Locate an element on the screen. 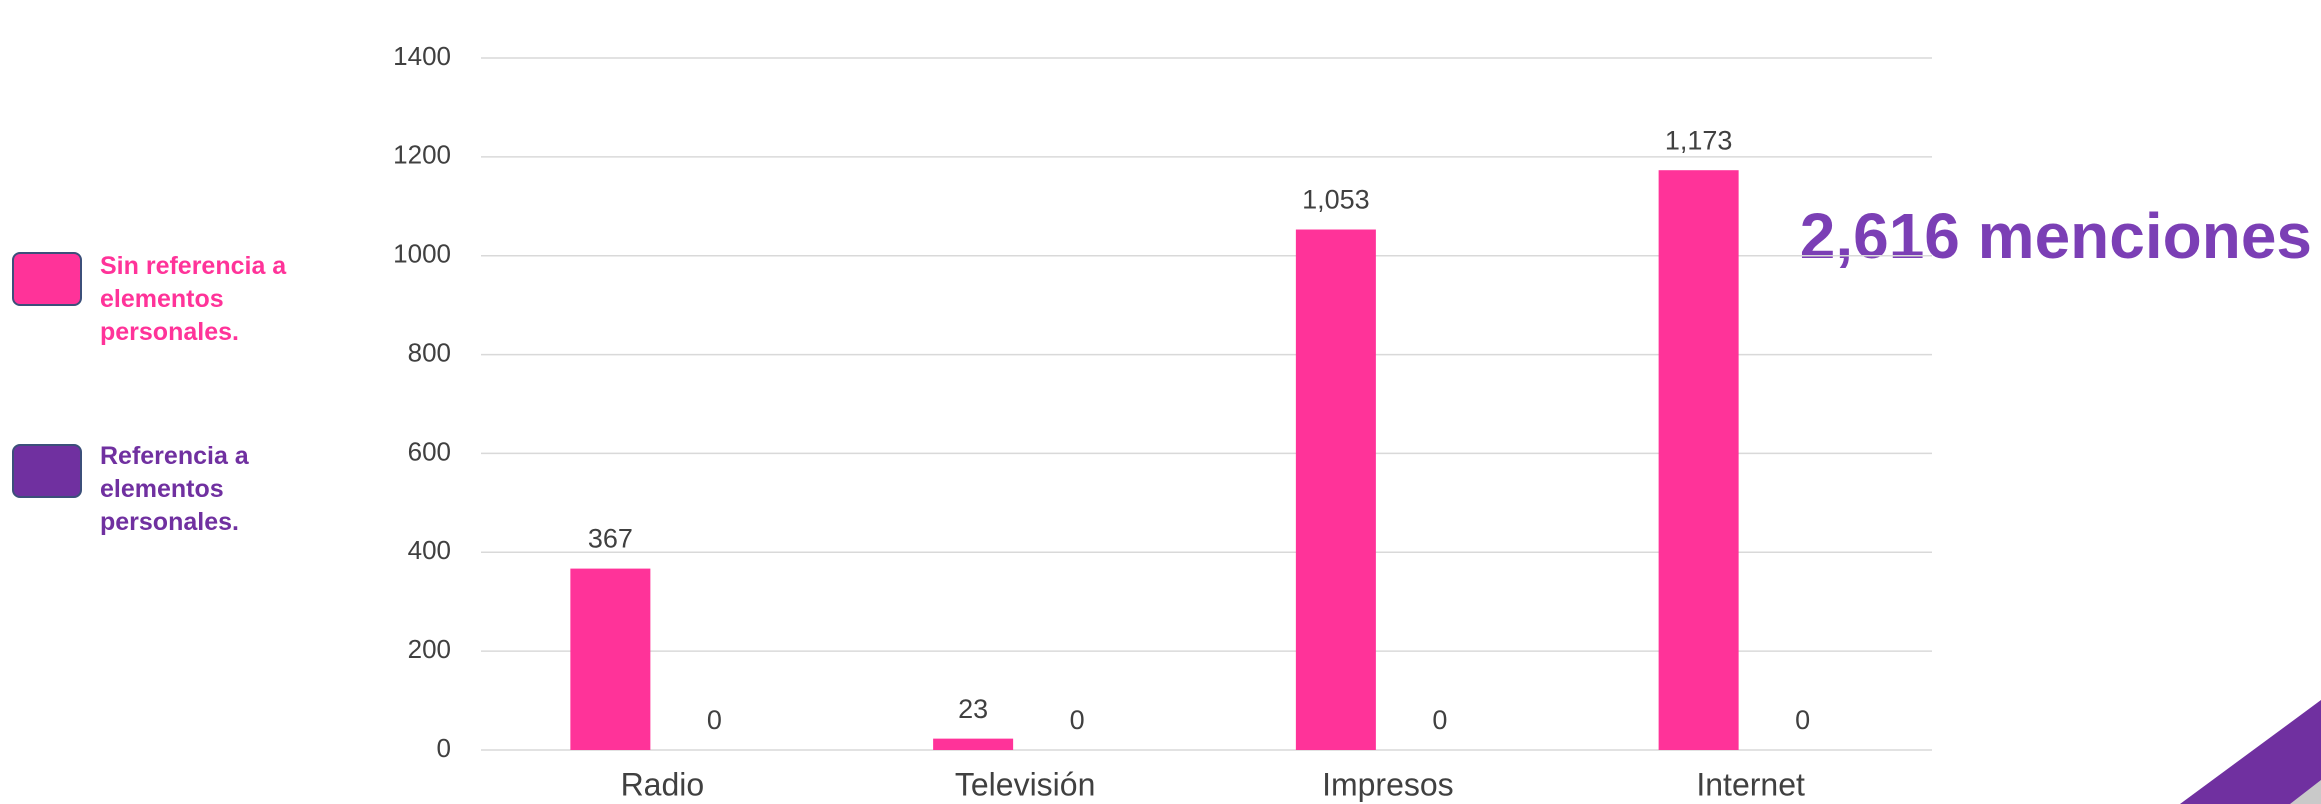 The height and width of the screenshot is (804, 2321). data-label: 367 is located at coordinates (610, 539).